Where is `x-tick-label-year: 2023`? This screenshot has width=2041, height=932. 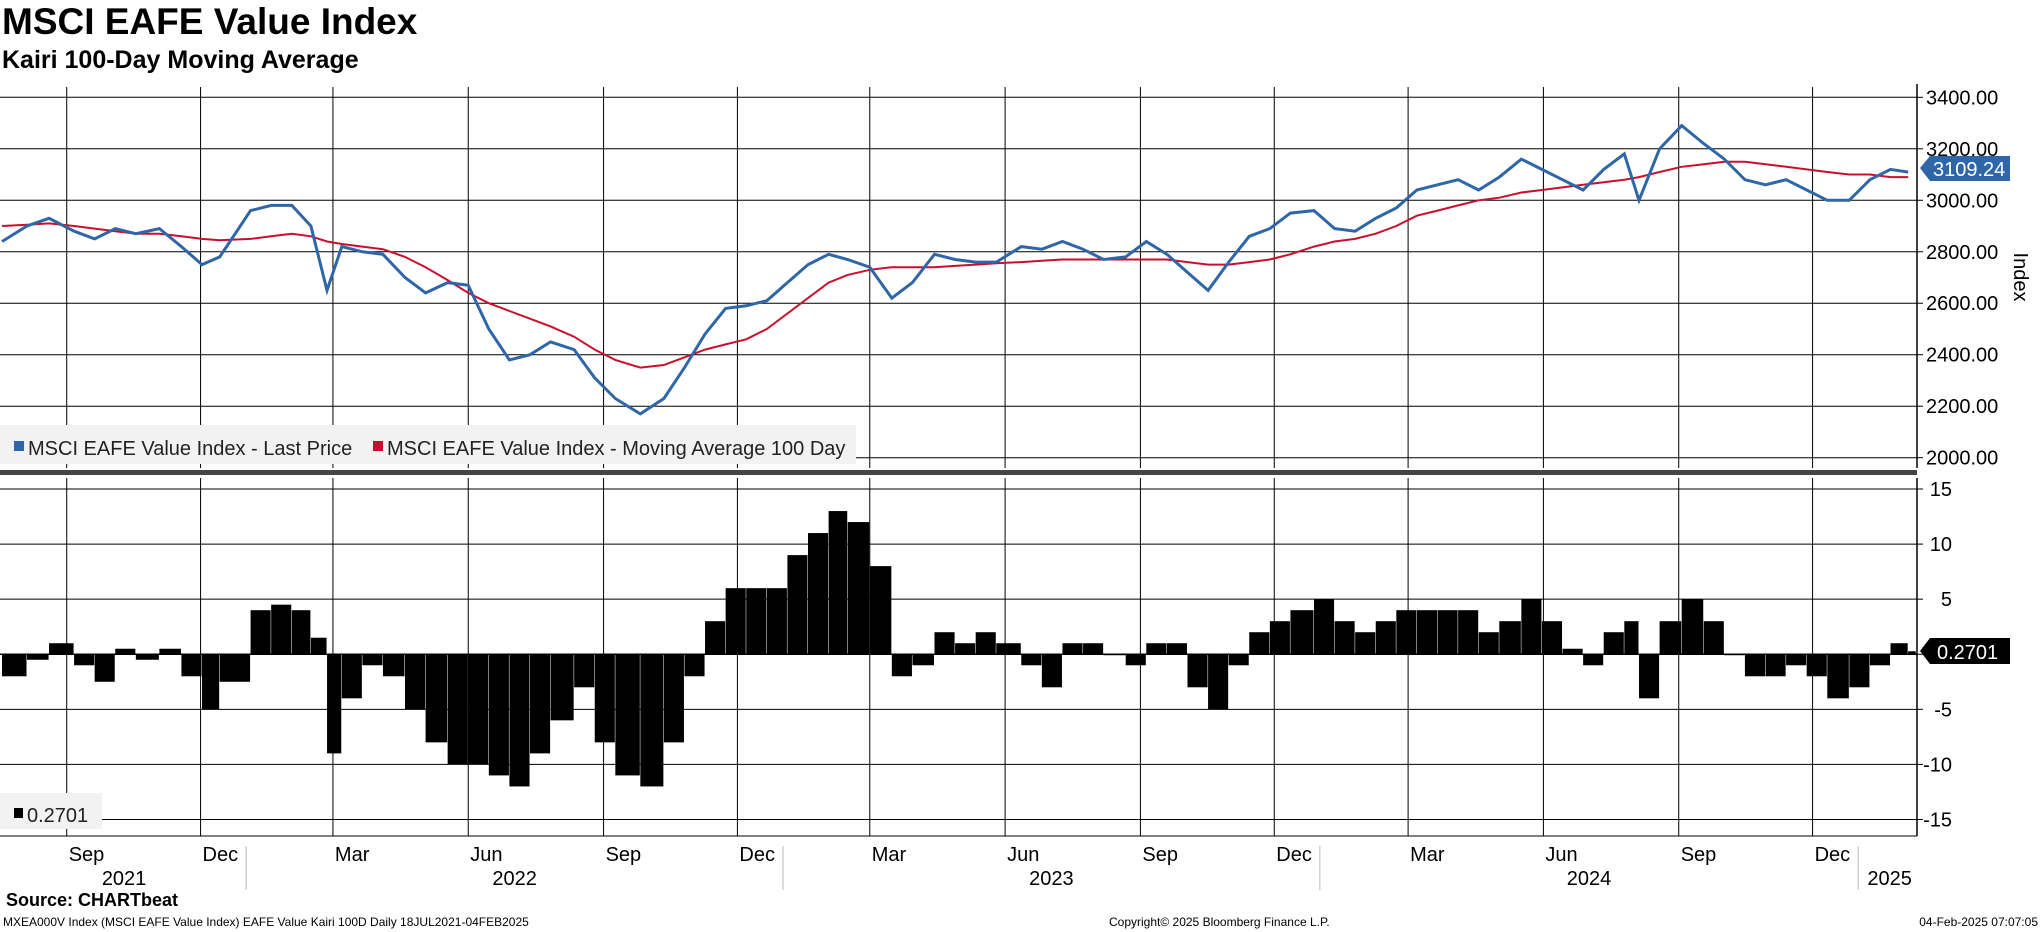 x-tick-label-year: 2023 is located at coordinates (1051, 879).